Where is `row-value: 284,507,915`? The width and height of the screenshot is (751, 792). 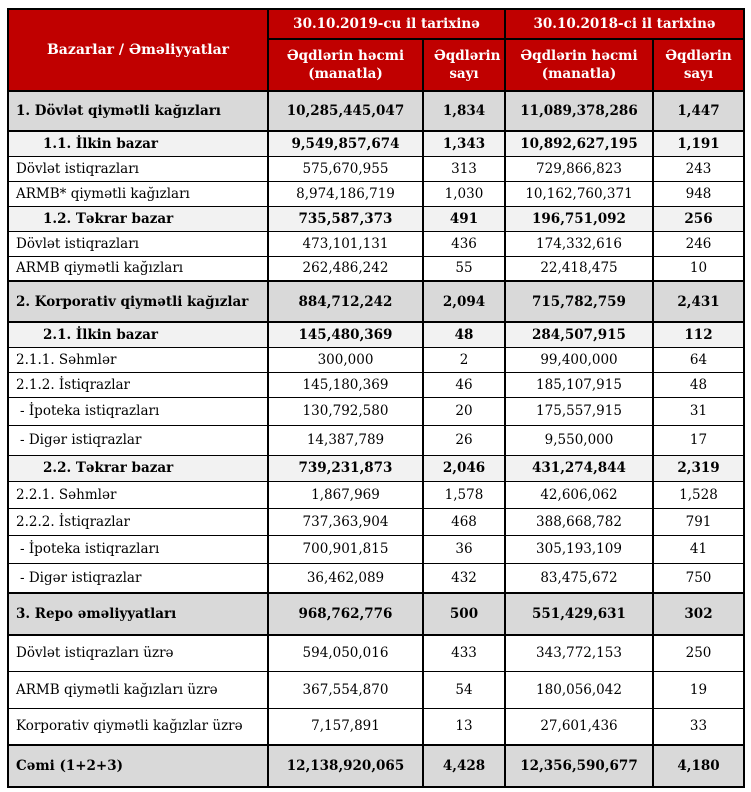
row-value: 284,507,915 is located at coordinates (579, 334).